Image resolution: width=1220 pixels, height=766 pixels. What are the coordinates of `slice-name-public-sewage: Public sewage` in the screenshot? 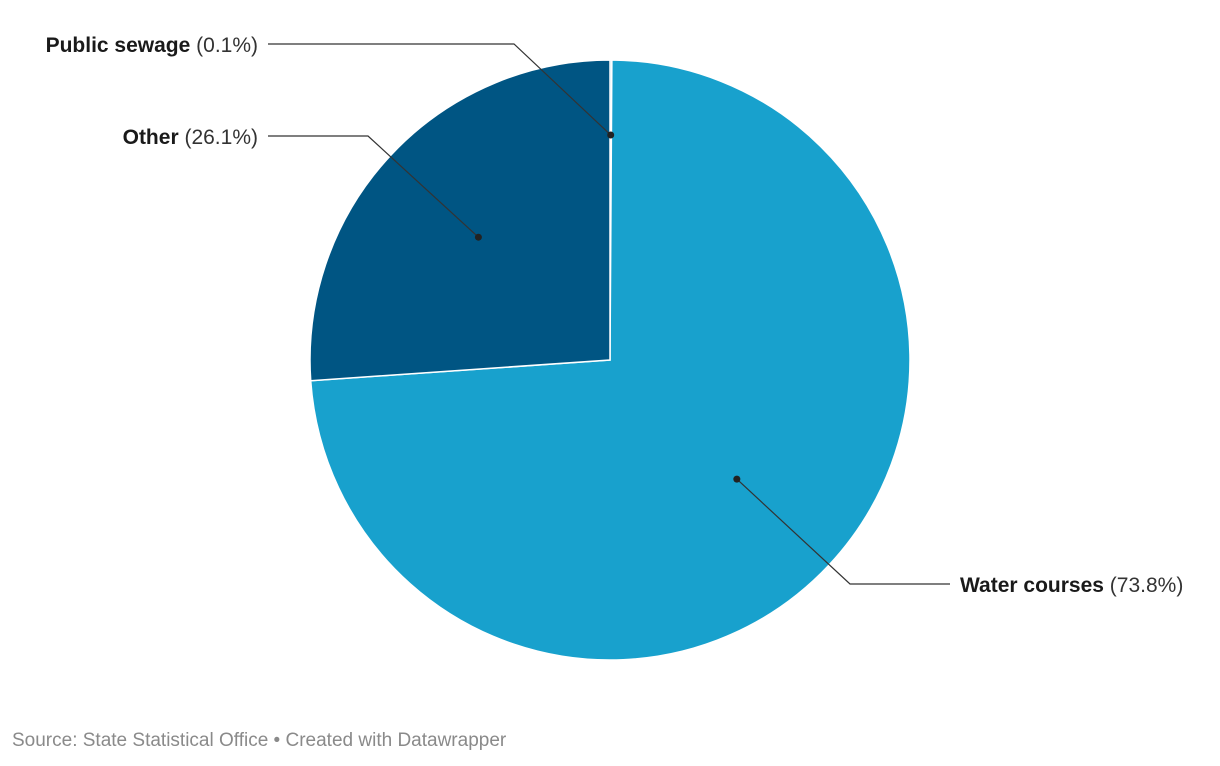 It's located at (118, 45).